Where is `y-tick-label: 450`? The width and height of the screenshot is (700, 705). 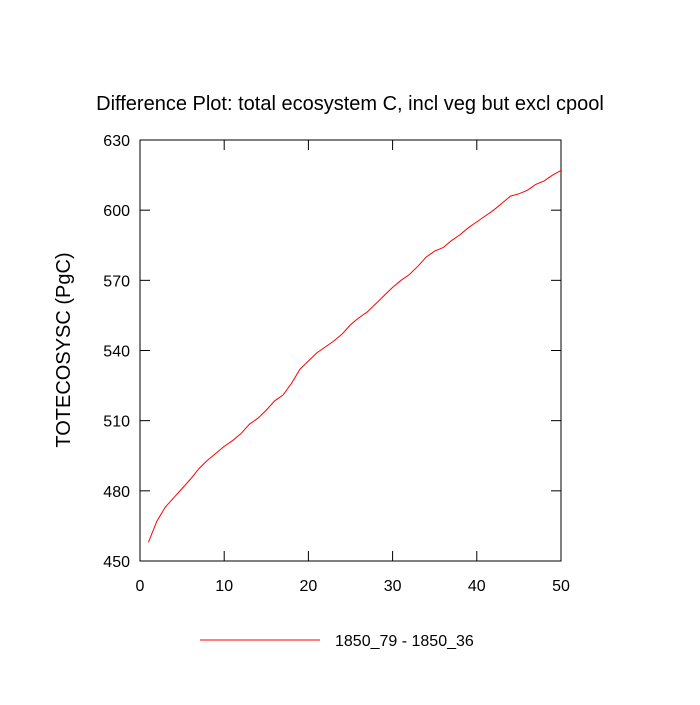
y-tick-label: 450 is located at coordinates (116, 562).